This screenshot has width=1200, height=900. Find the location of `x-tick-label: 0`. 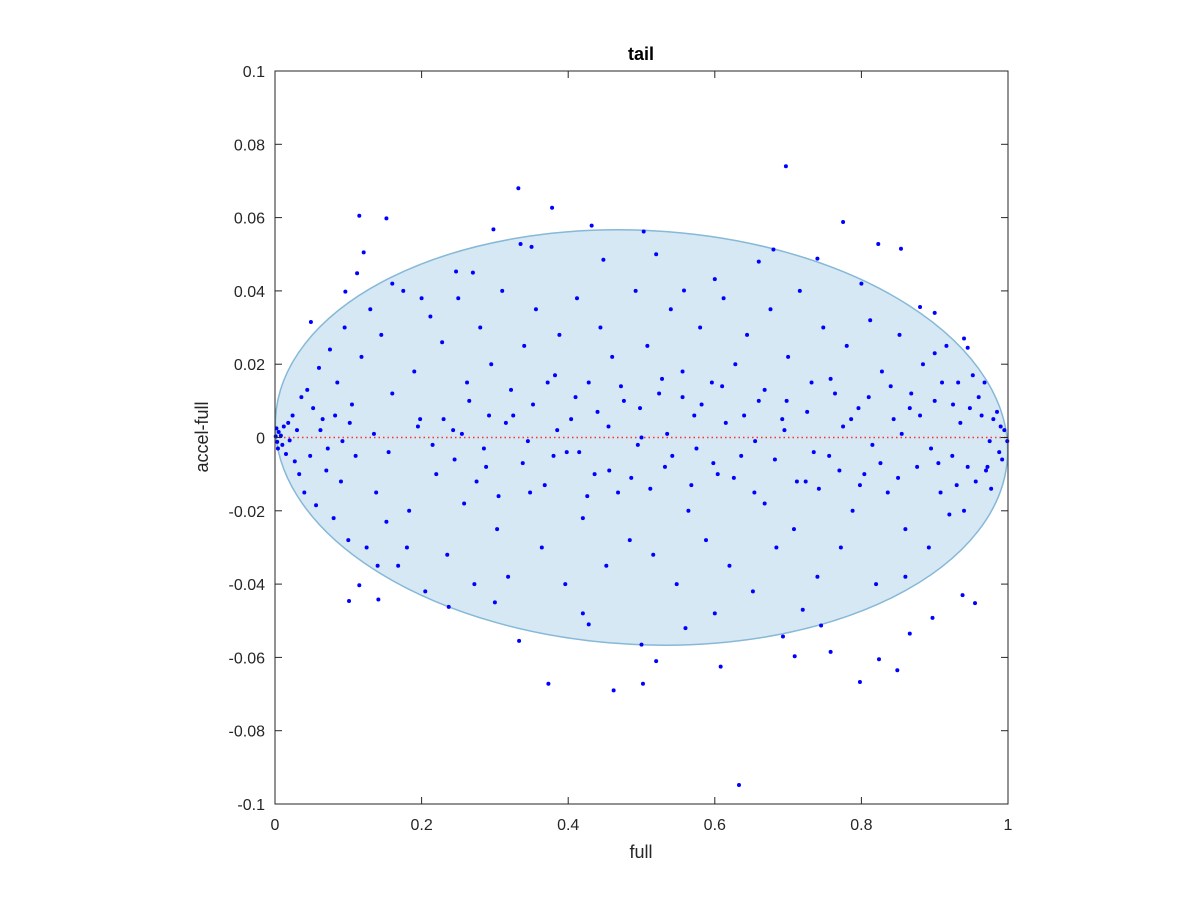

x-tick-label: 0 is located at coordinates (275, 825).